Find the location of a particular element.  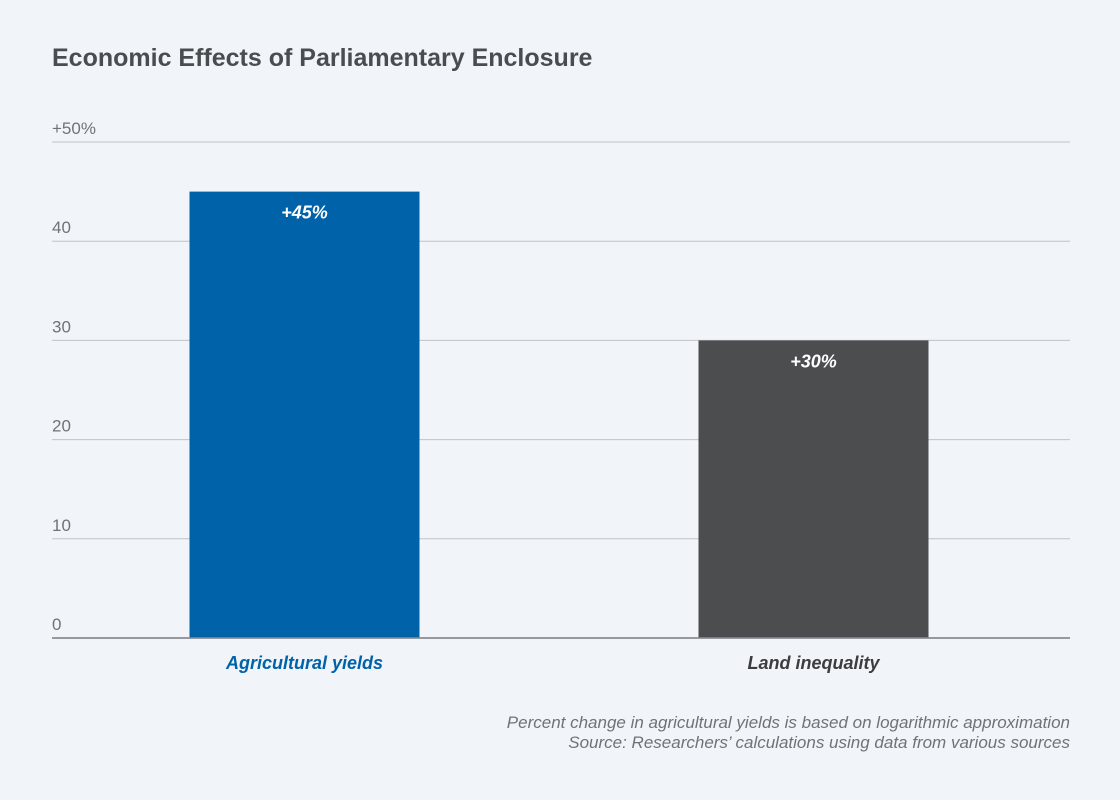

y-tick-label: 10 is located at coordinates (61, 525).